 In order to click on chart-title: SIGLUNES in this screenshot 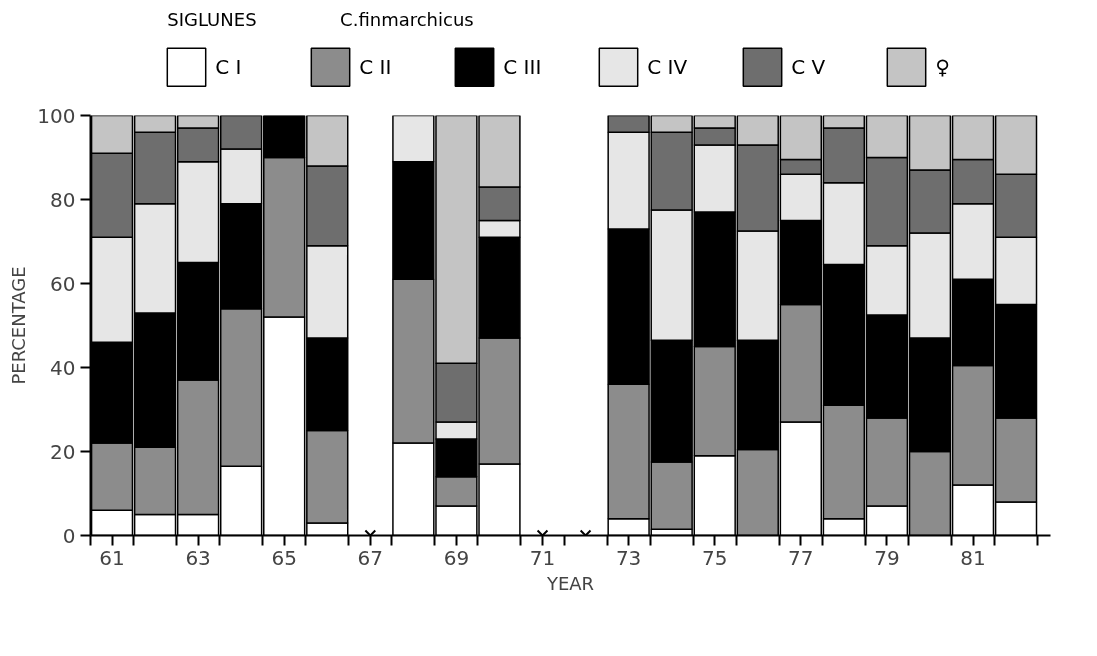, I will do `click(212, 20)`.